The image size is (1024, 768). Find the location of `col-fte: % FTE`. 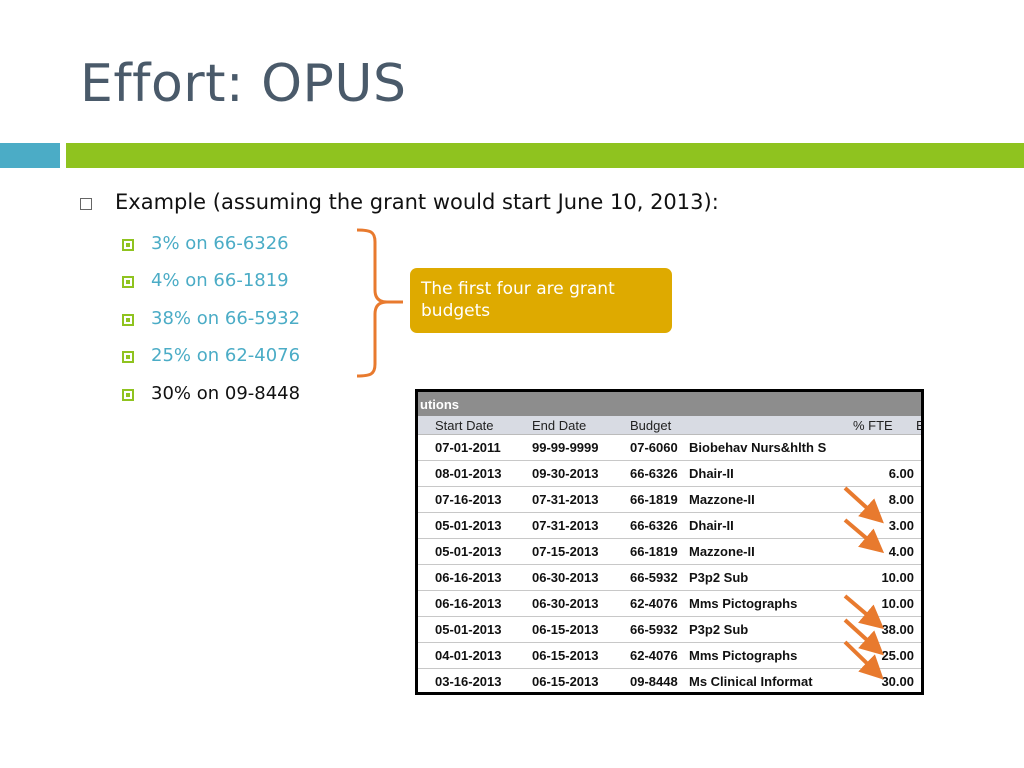

col-fte: % FTE is located at coordinates (873, 425).